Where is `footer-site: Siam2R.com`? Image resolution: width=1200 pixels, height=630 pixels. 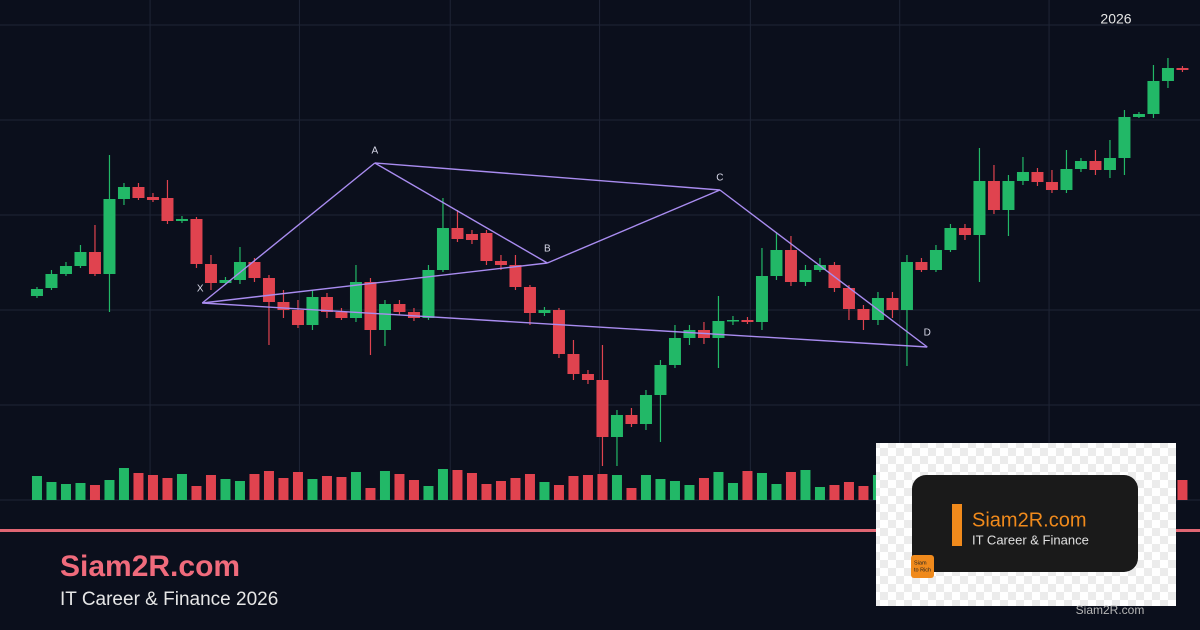
footer-site: Siam2R.com is located at coordinates (150, 566).